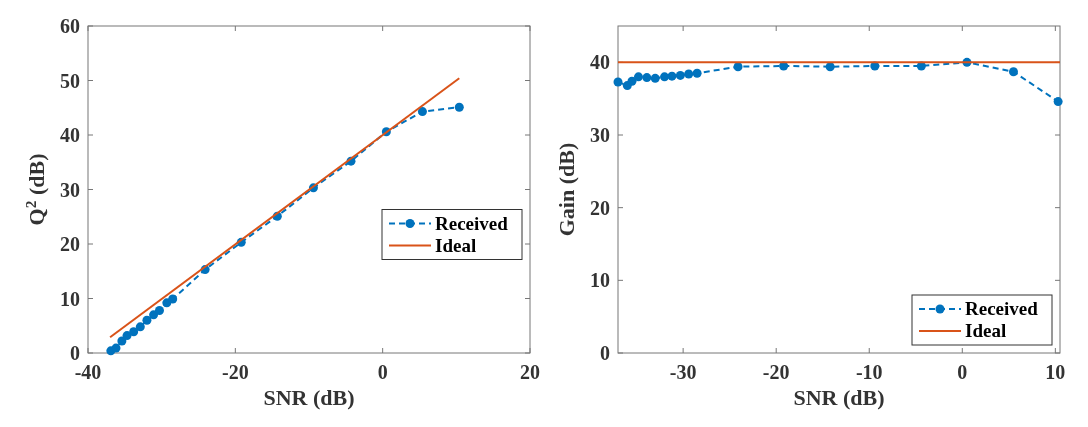  Describe the element at coordinates (70, 26) in the screenshot. I see `y-tick-label: 60` at that location.